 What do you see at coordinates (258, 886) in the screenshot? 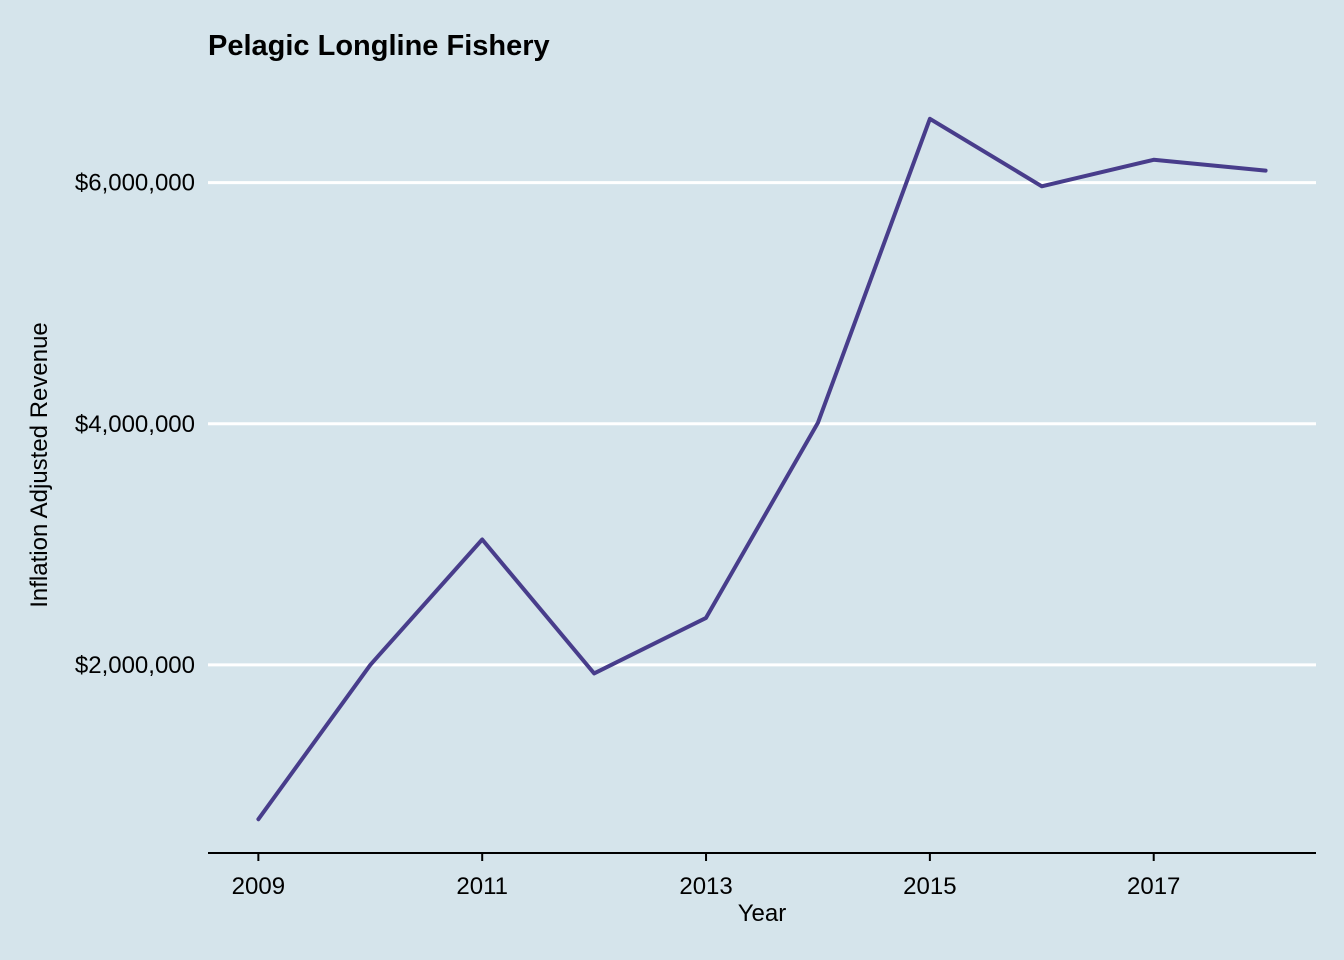
I see `x-tick-label: 2009` at bounding box center [258, 886].